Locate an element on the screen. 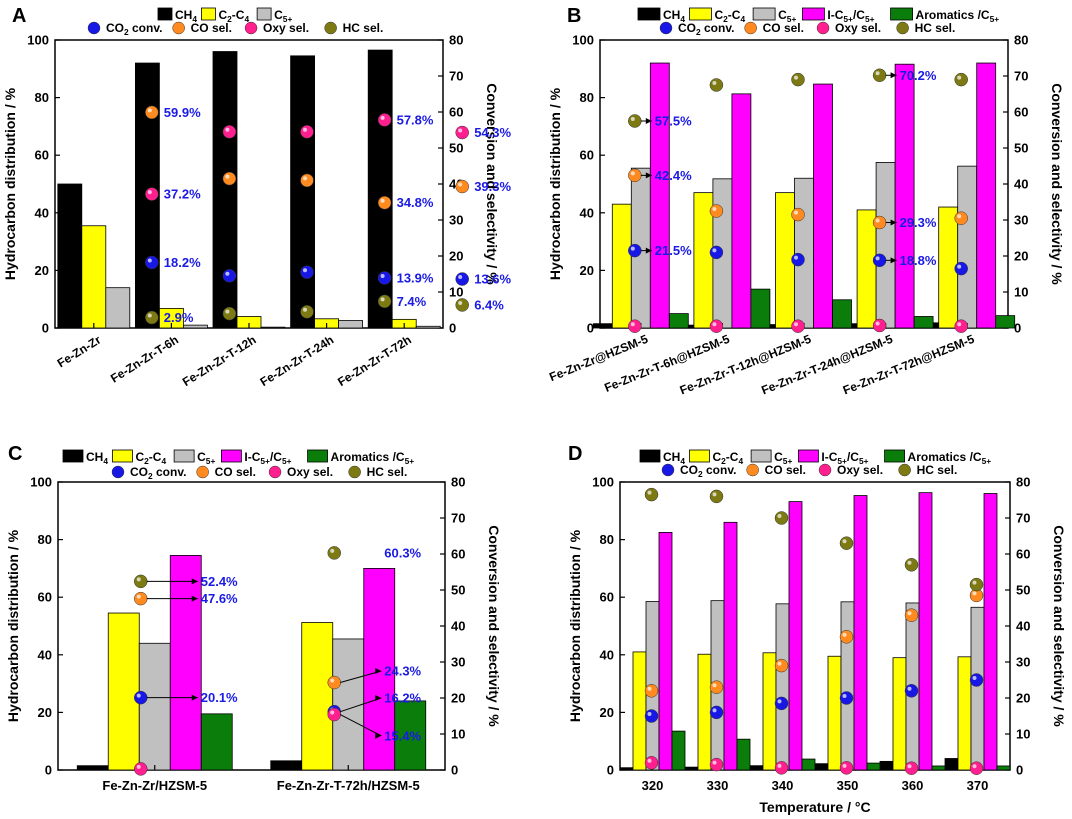 The width and height of the screenshot is (1072, 819). arrow-head is located at coordinates (378, 671).